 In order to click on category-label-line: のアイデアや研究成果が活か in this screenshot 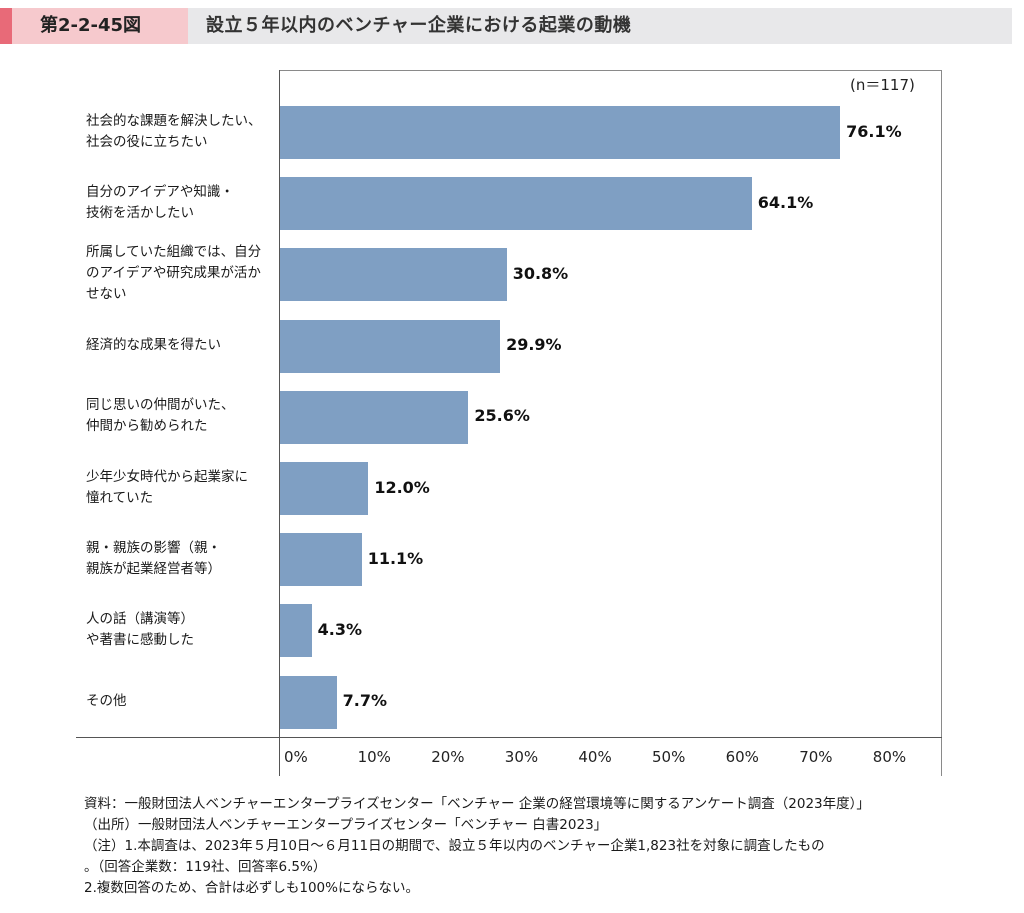, I will do `click(173, 273)`.